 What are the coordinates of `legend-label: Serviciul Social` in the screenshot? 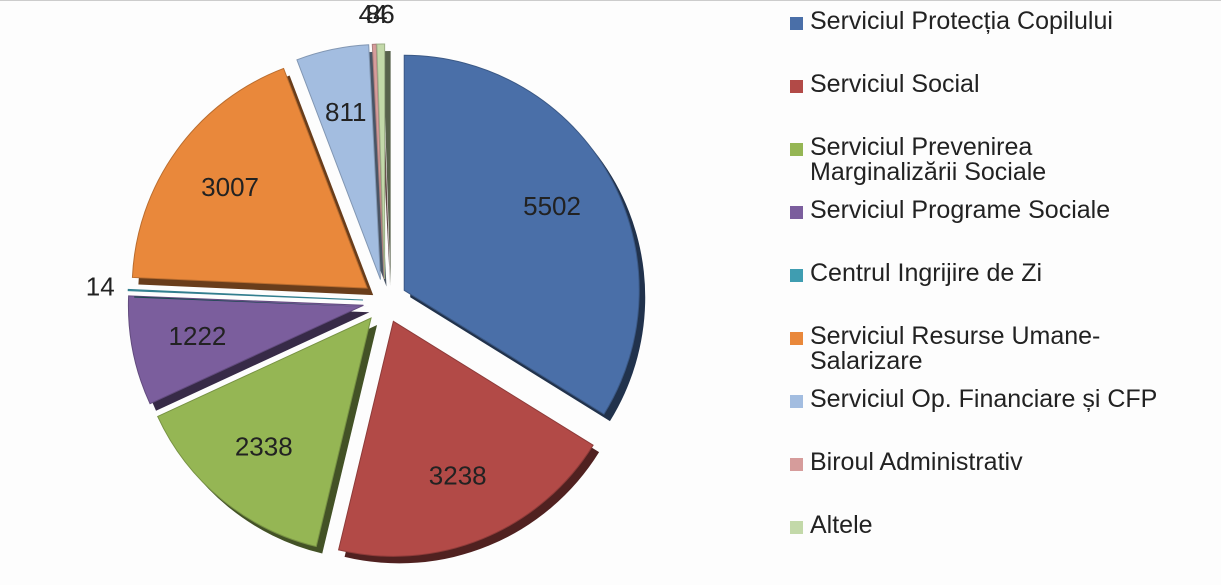 It's located at (895, 84).